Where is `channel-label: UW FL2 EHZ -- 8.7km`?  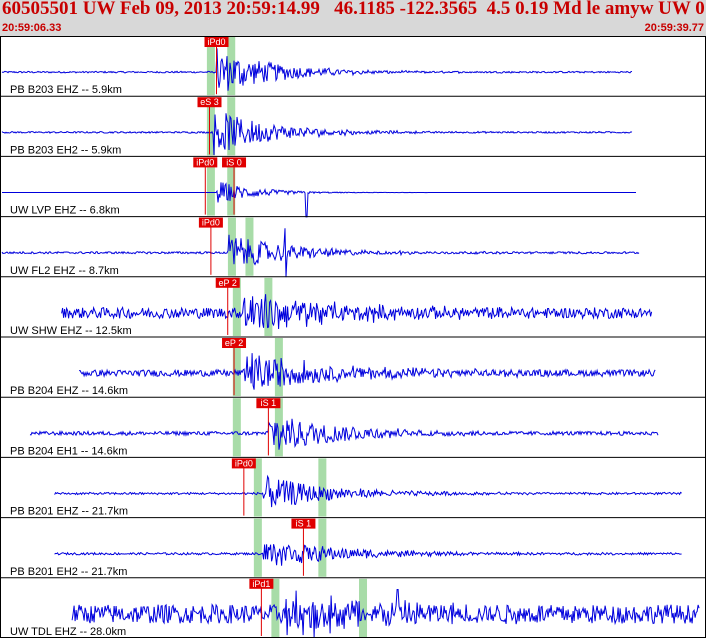
channel-label: UW FL2 EHZ -- 8.7km is located at coordinates (64, 271).